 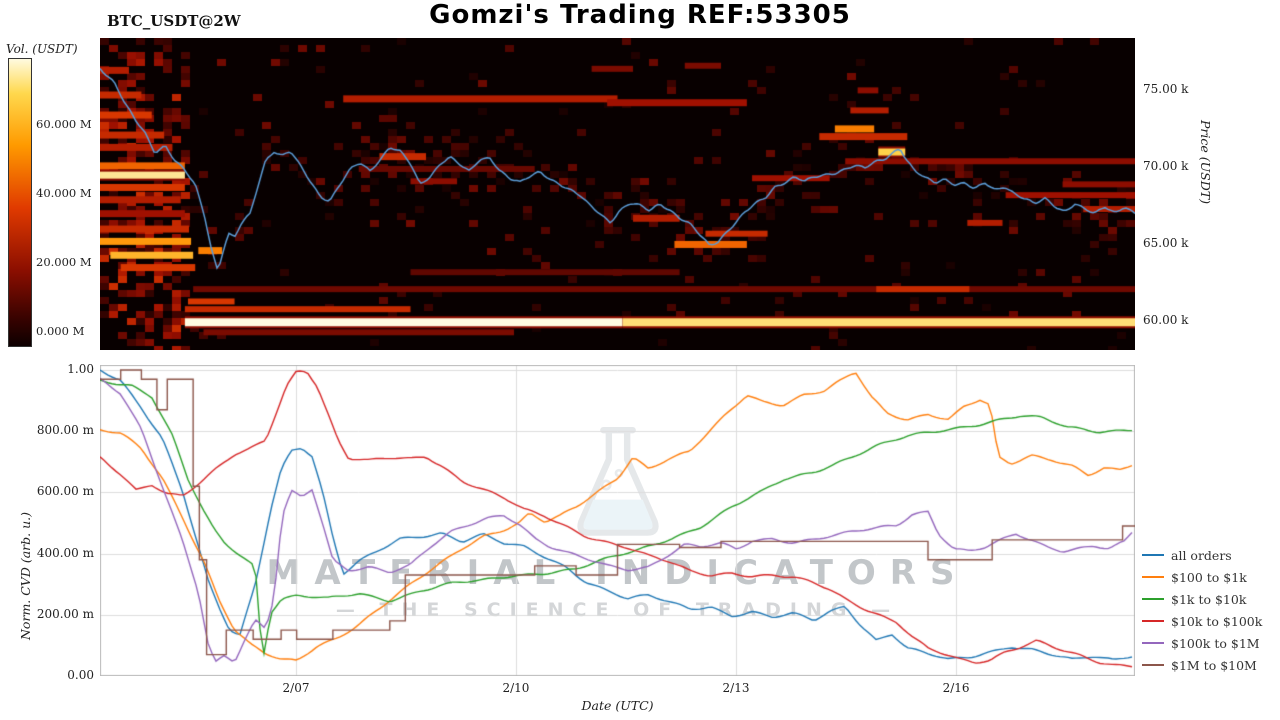 What do you see at coordinates (20, 202) in the screenshot?
I see `volume-colorbar` at bounding box center [20, 202].